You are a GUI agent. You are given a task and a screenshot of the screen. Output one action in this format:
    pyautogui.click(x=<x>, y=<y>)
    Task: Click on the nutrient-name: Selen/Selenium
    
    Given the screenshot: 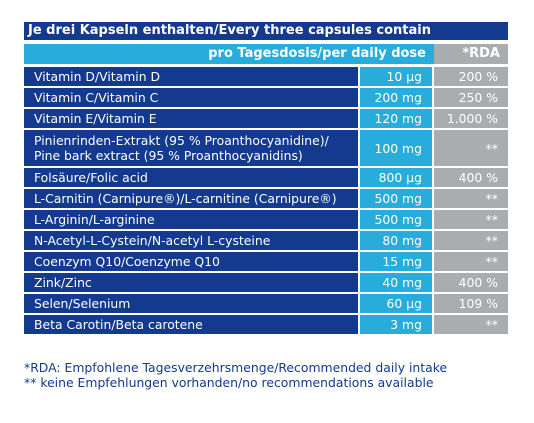 What is the action you would take?
    pyautogui.click(x=191, y=303)
    